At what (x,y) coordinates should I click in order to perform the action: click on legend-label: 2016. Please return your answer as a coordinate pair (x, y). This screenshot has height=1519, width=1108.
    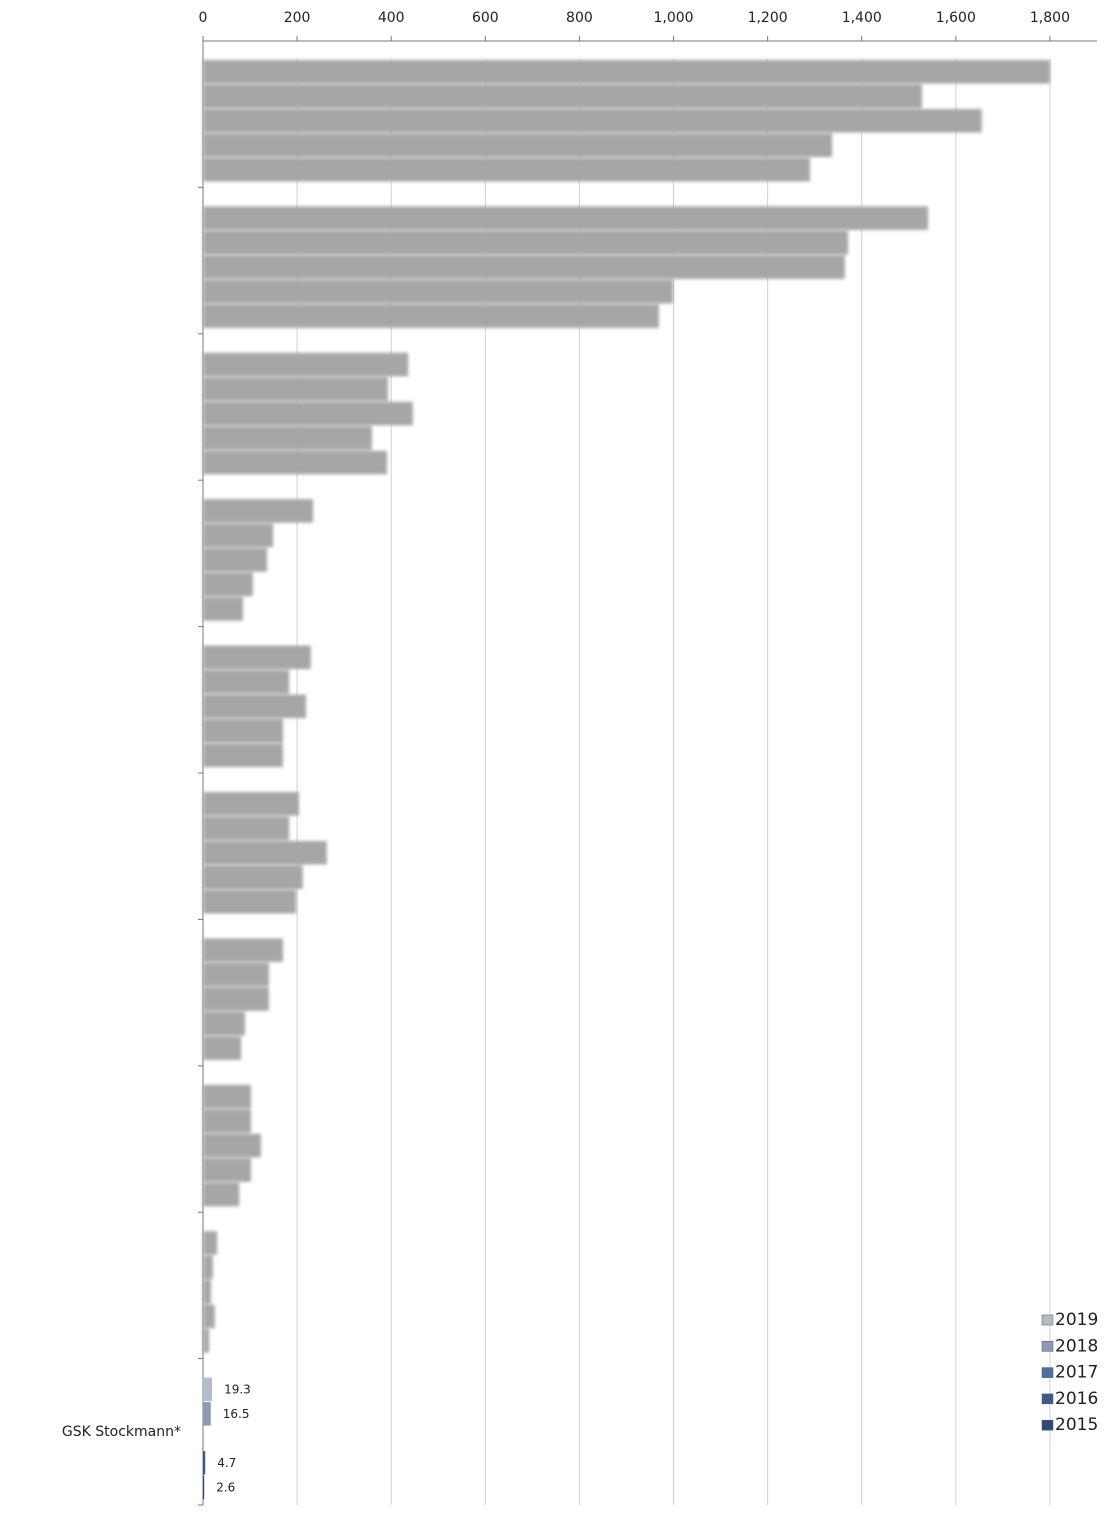
    Looking at the image, I should click on (1076, 1399).